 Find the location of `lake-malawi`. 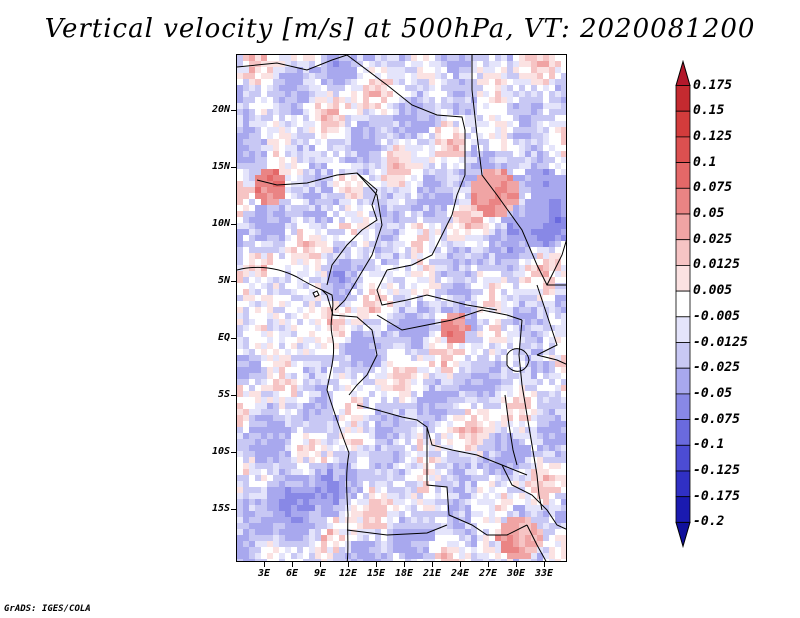

lake-malawi is located at coordinates (539, 492).